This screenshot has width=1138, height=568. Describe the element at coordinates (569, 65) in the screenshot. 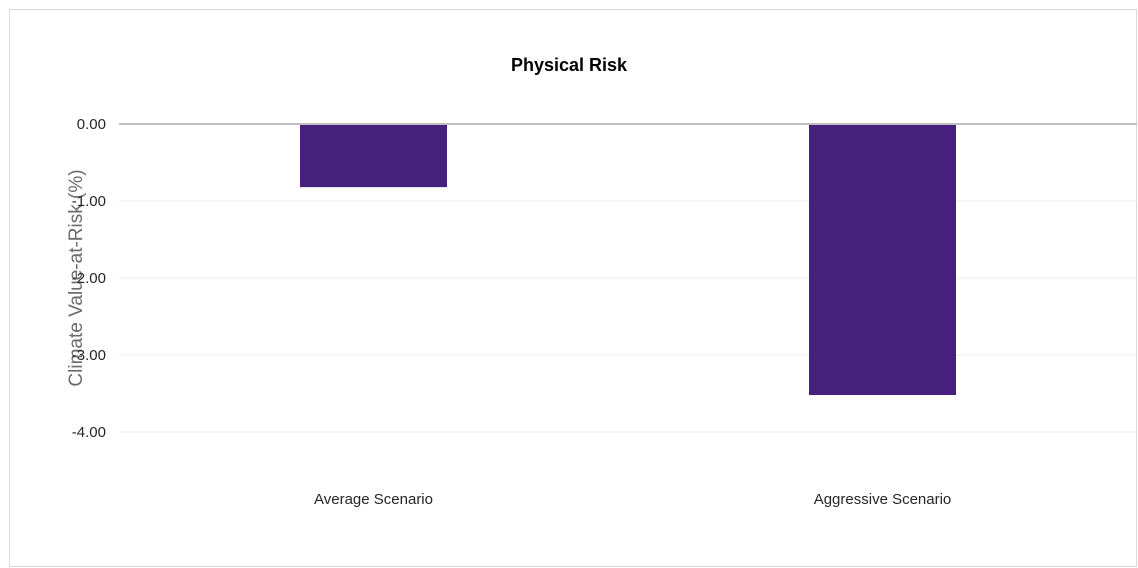

I see `chart-title: Physical Risk` at that location.